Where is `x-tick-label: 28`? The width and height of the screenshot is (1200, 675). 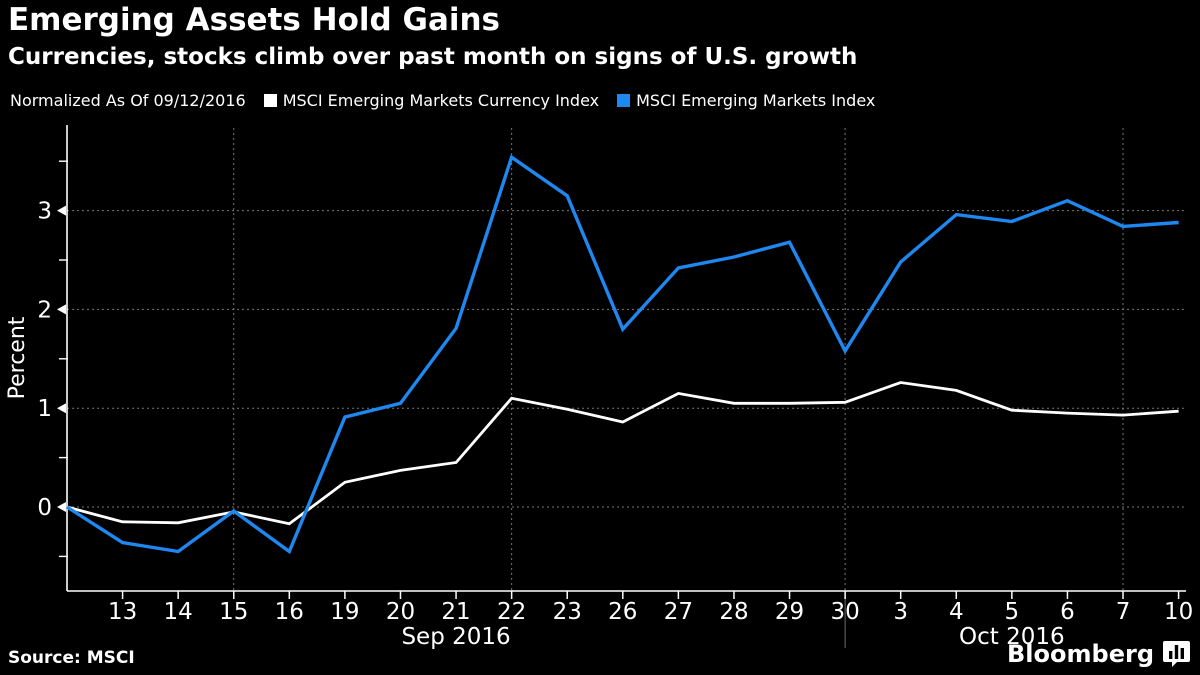 x-tick-label: 28 is located at coordinates (733, 612).